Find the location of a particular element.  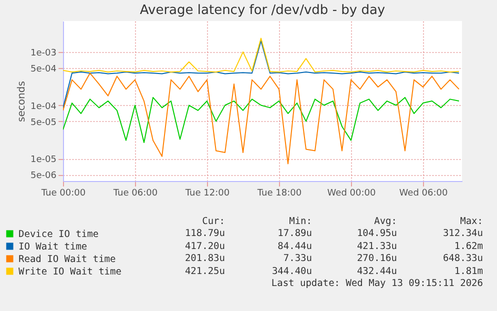

text: 104.95u is located at coordinates (376, 234).